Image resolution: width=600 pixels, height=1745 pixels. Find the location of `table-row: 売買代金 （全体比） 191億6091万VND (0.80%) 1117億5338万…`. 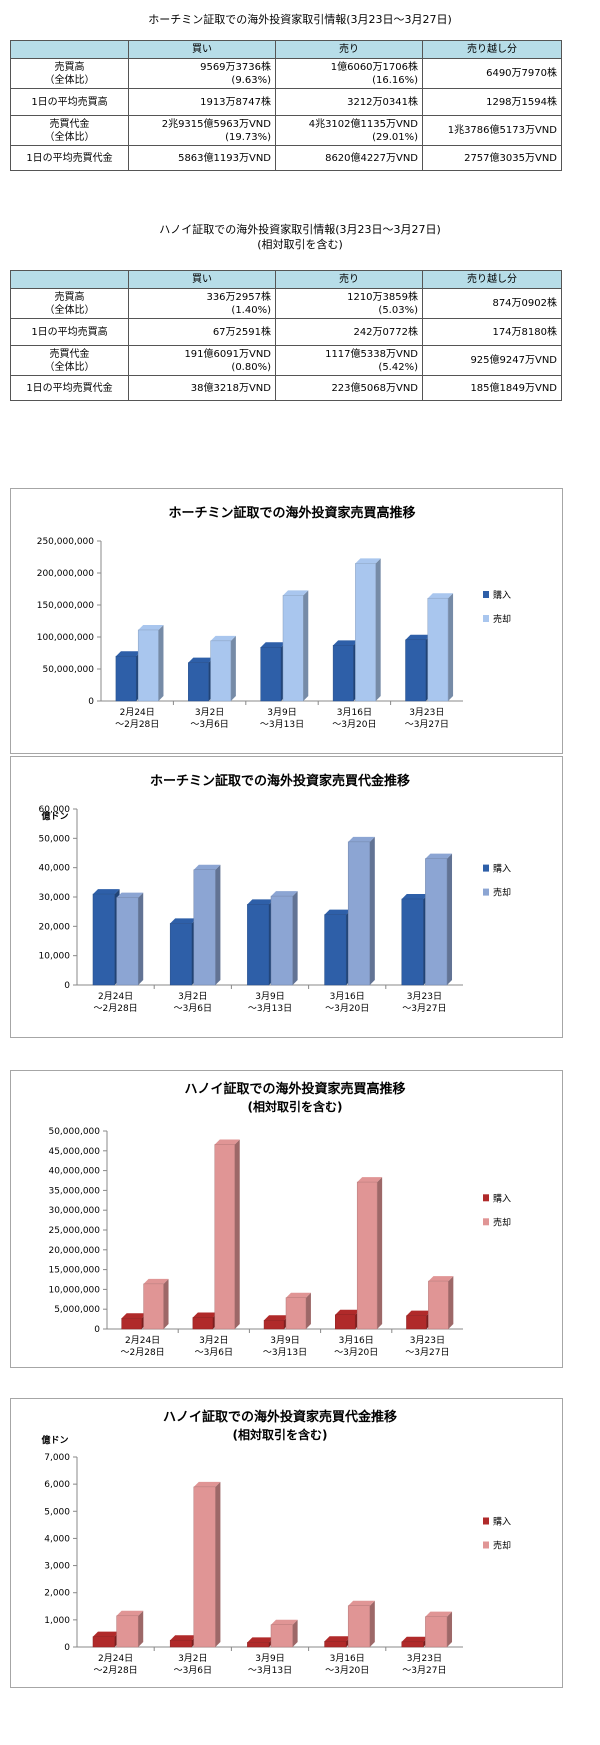

table-row: 売買代金 （全体比） 191億6091万VND (0.80%) 1117億5338万… is located at coordinates (286, 360).